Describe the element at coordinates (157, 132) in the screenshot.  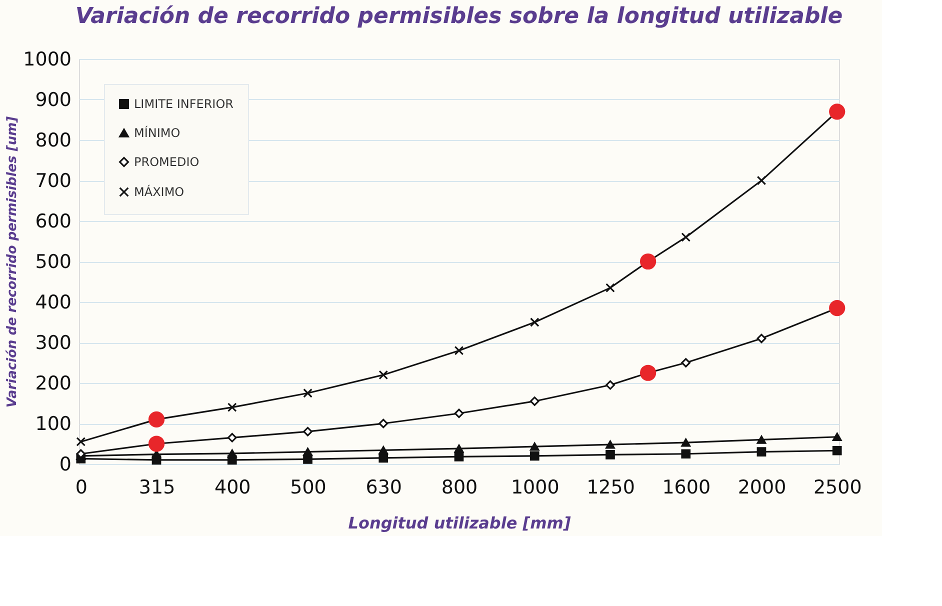
I see `legend-label: MÍNIMO` at that location.